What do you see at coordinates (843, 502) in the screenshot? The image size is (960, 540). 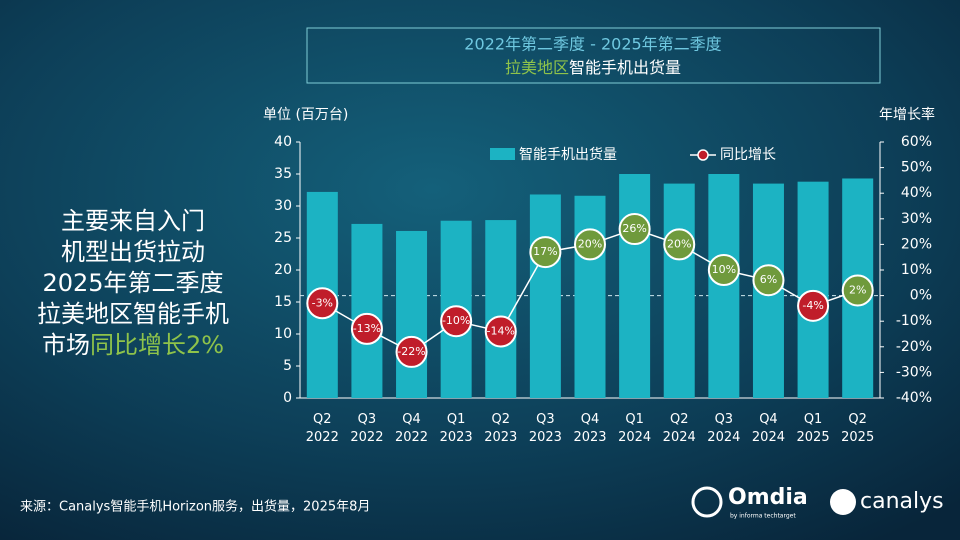 I see `canalys-icon` at bounding box center [843, 502].